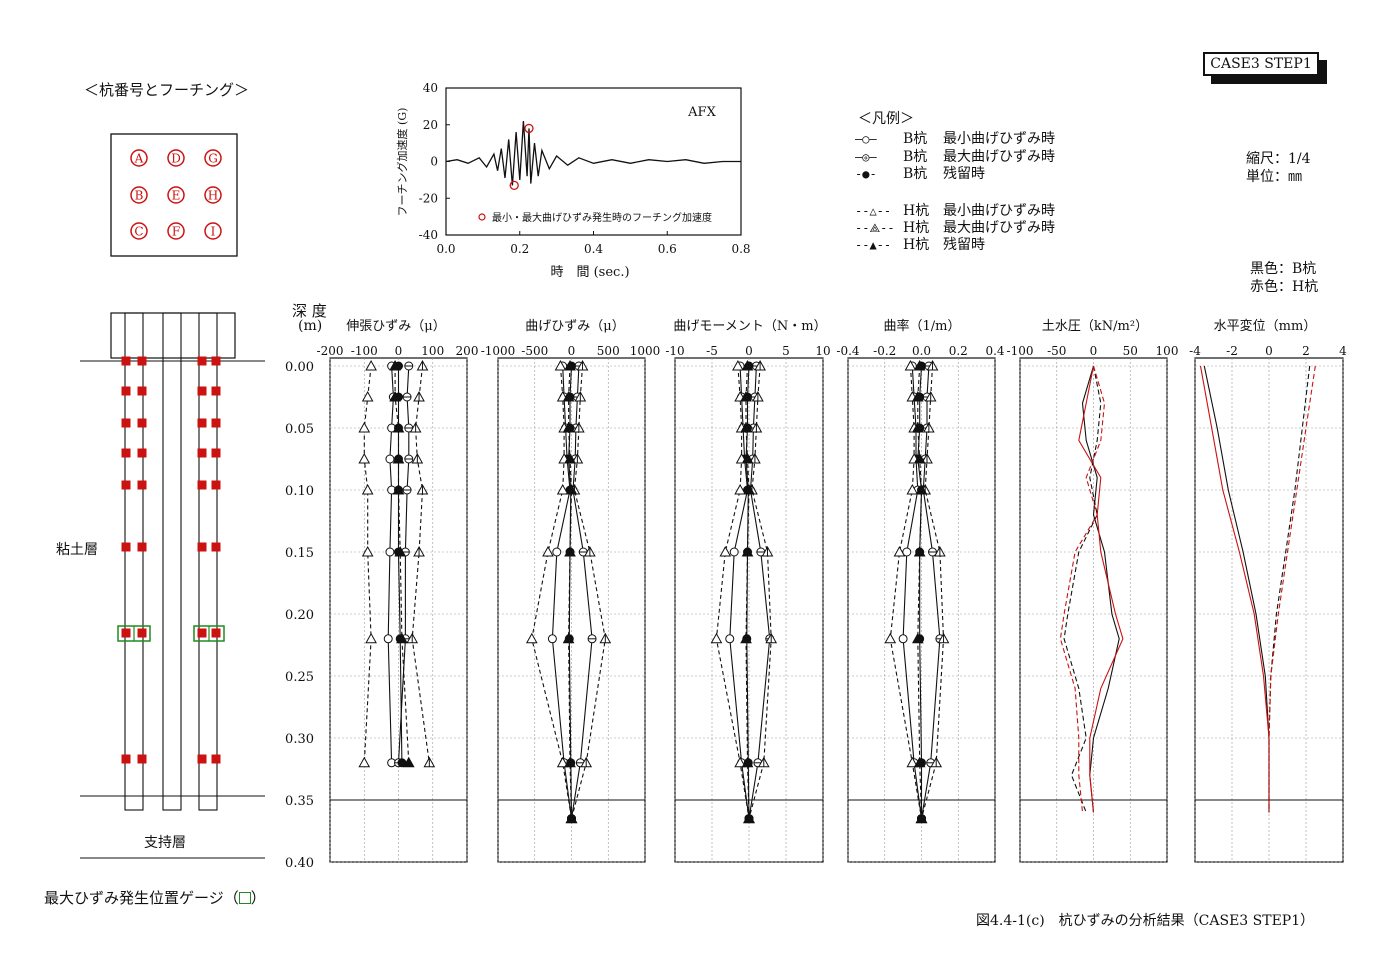  Describe the element at coordinates (866, 174) in the screenshot. I see `legend-symbol: -●-` at that location.